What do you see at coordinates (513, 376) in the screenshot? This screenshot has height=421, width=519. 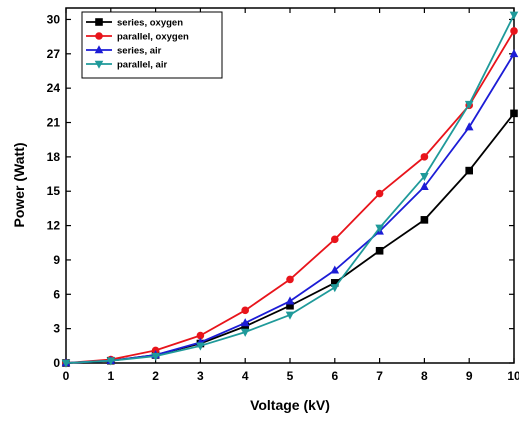 I see `x-tick-label: 10` at bounding box center [513, 376].